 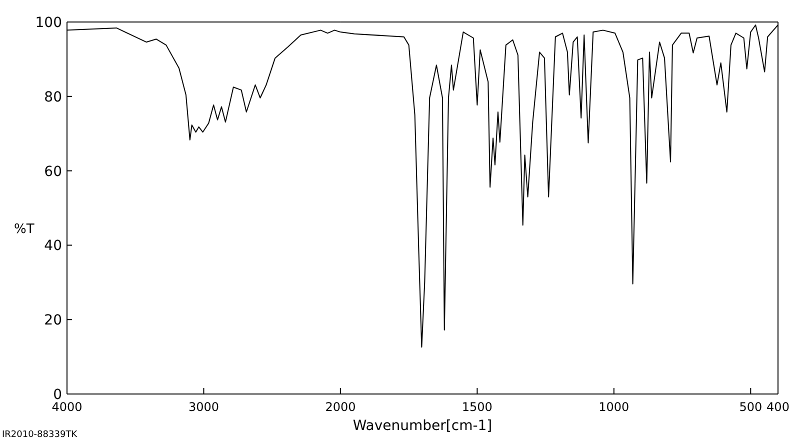 I want to click on x-tick-label: 3000, so click(x=204, y=407).